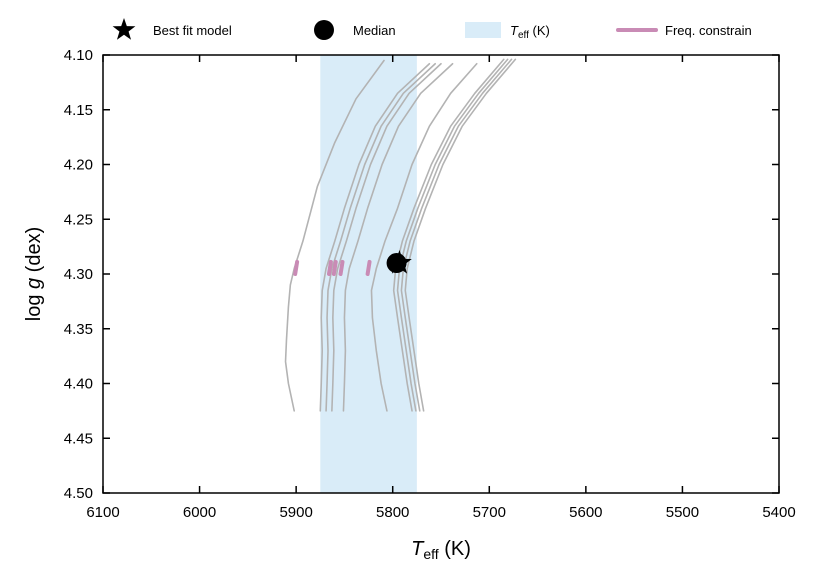  Describe the element at coordinates (441, 550) in the screenshot. I see `x-axis-title: Teff (K)` at that location.